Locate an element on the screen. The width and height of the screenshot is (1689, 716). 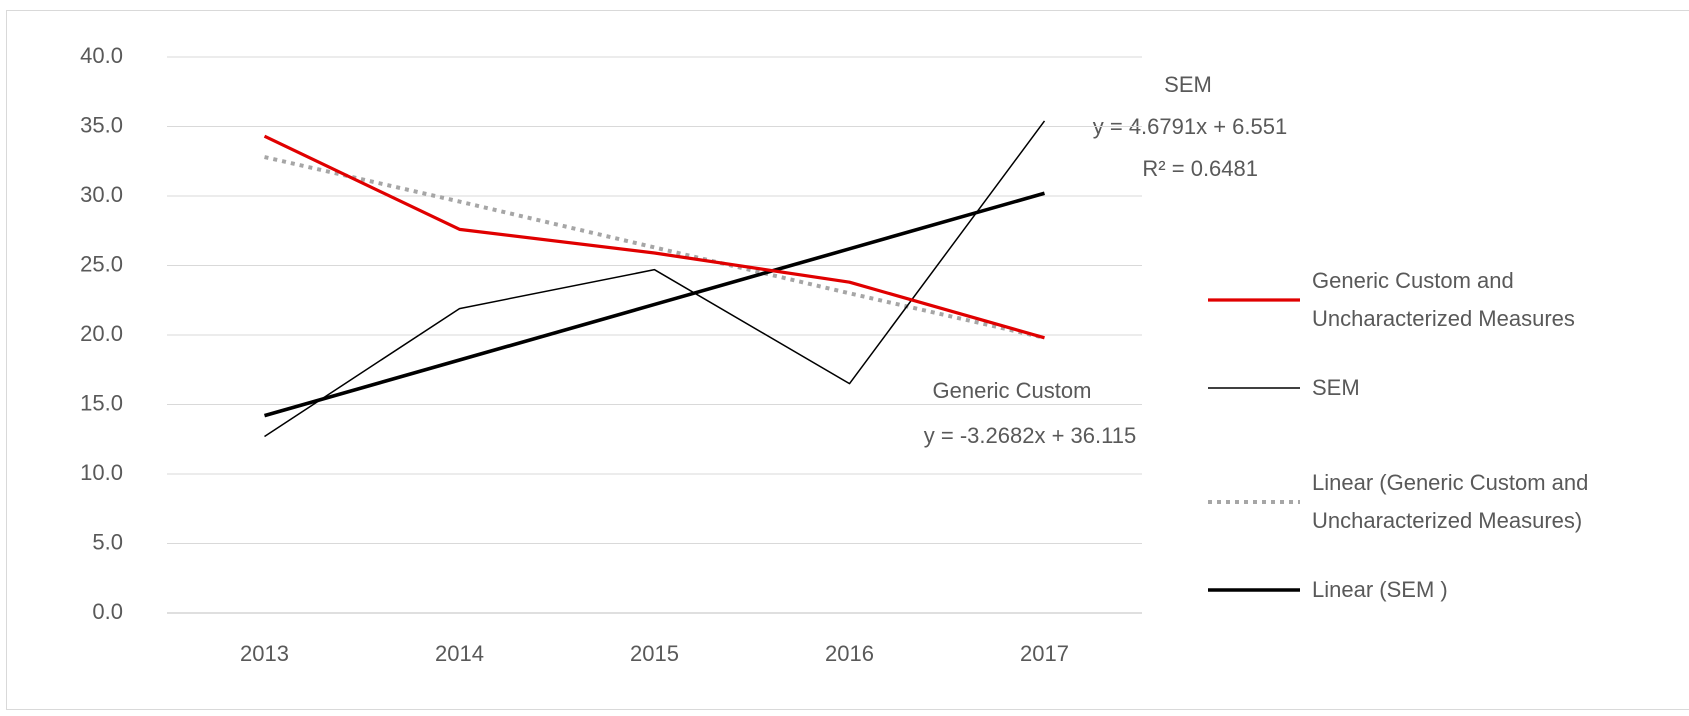
y-tick-label: 5.0 is located at coordinates (107, 541).